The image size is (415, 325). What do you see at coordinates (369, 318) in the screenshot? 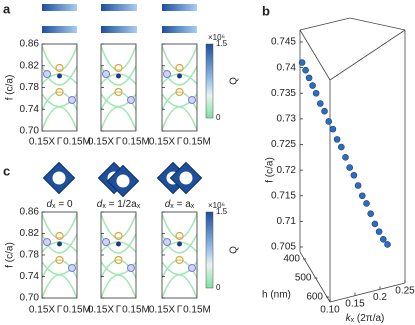
I see `text: (2π/a)` at bounding box center [369, 318].